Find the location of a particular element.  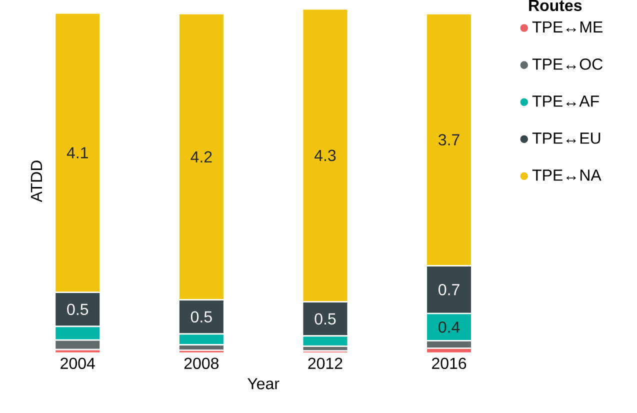

data-label: 0.4 is located at coordinates (449, 327).